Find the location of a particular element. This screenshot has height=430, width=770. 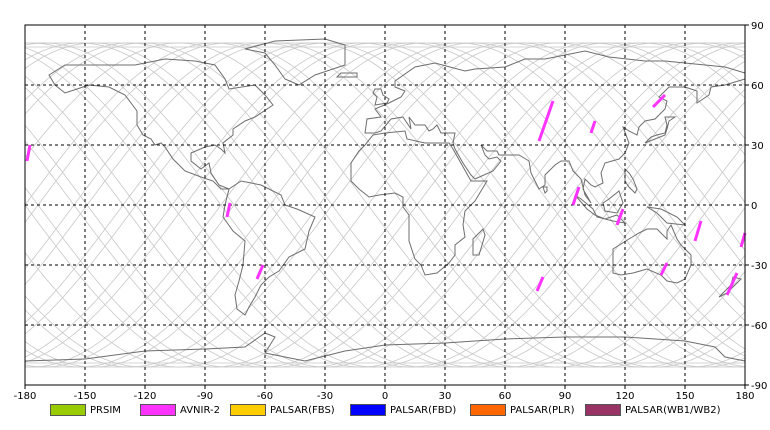

legend-item-prism: PRSIM is located at coordinates (85, 410).